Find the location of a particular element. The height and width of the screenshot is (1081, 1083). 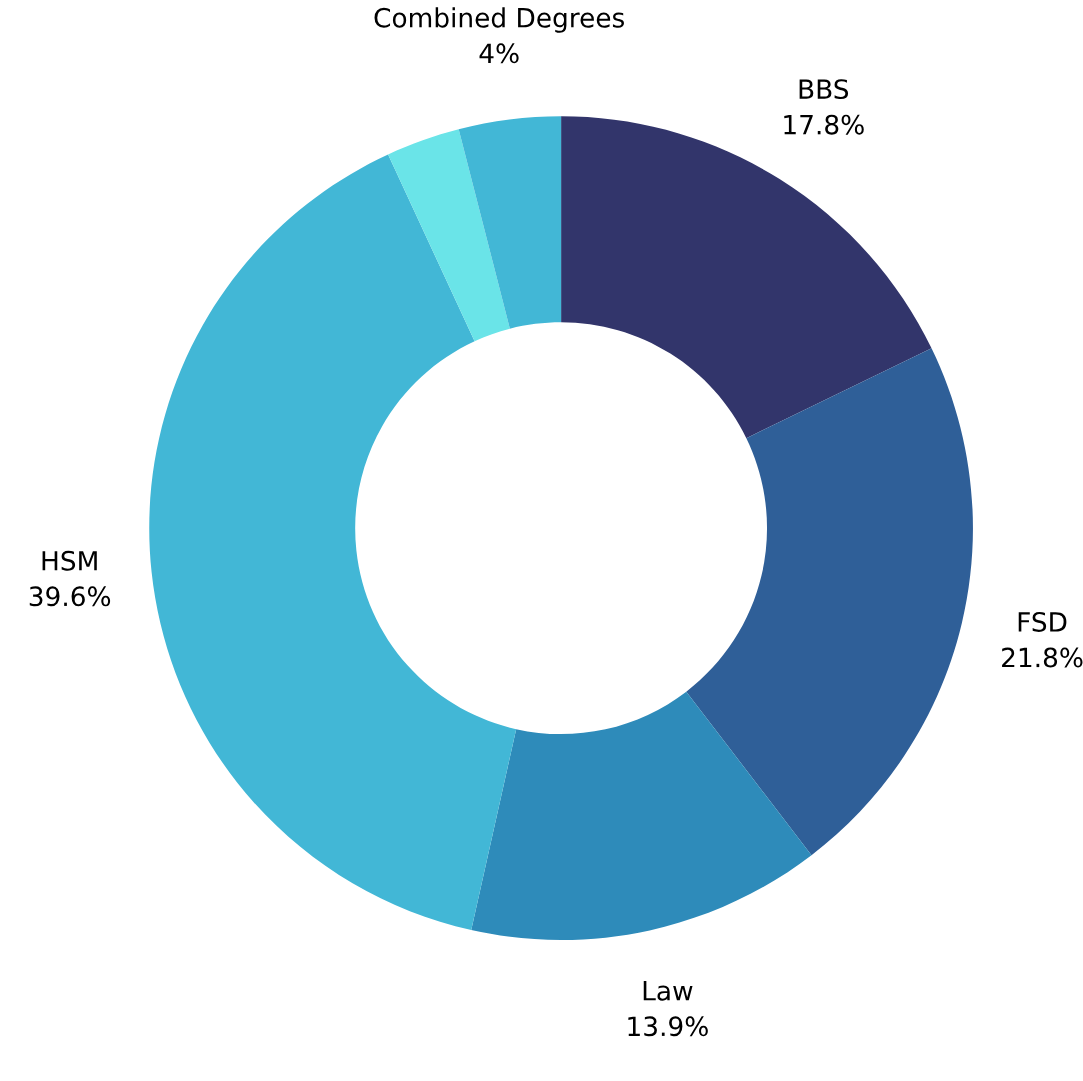

slice-label: FSD is located at coordinates (1042, 621).